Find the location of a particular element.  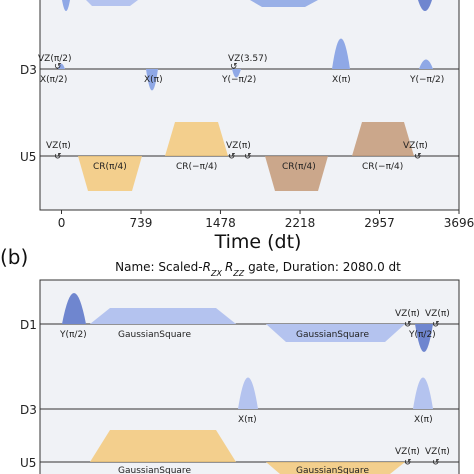

x-axis: 0 739 1478 2218 2957 3696 is located at coordinates (266, 220).